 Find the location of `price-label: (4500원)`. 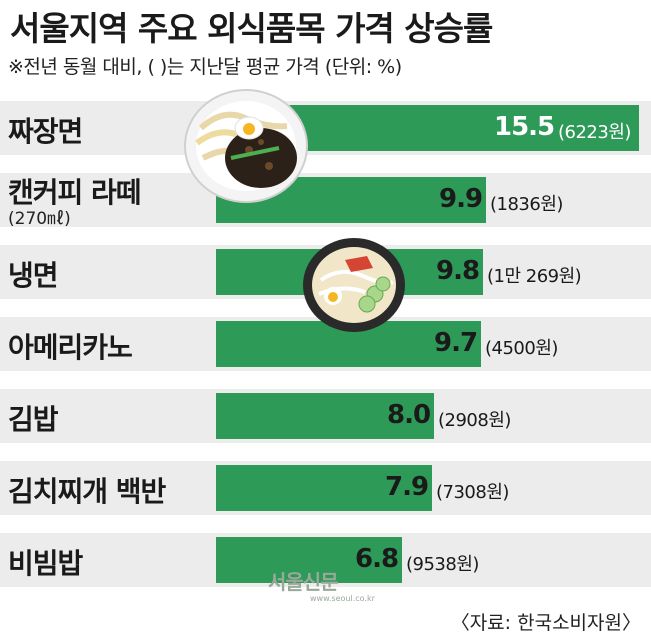

price-label: (4500원) is located at coordinates (521, 348).